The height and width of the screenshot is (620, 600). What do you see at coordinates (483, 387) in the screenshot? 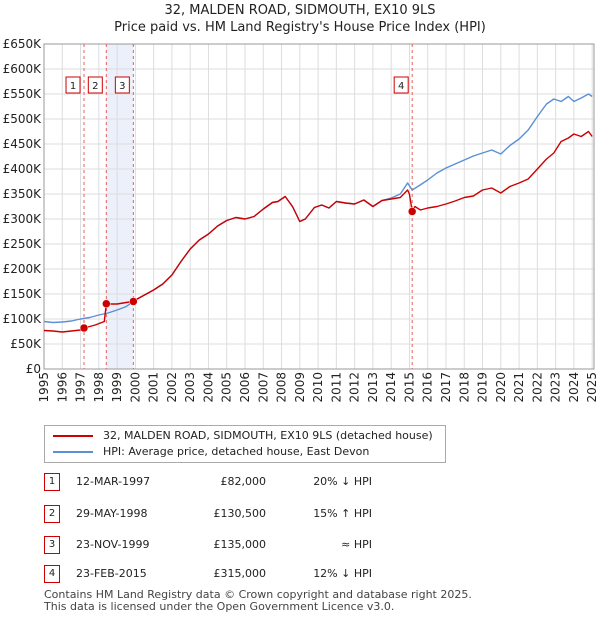
I see `x-tick-label: 2019` at bounding box center [483, 387].